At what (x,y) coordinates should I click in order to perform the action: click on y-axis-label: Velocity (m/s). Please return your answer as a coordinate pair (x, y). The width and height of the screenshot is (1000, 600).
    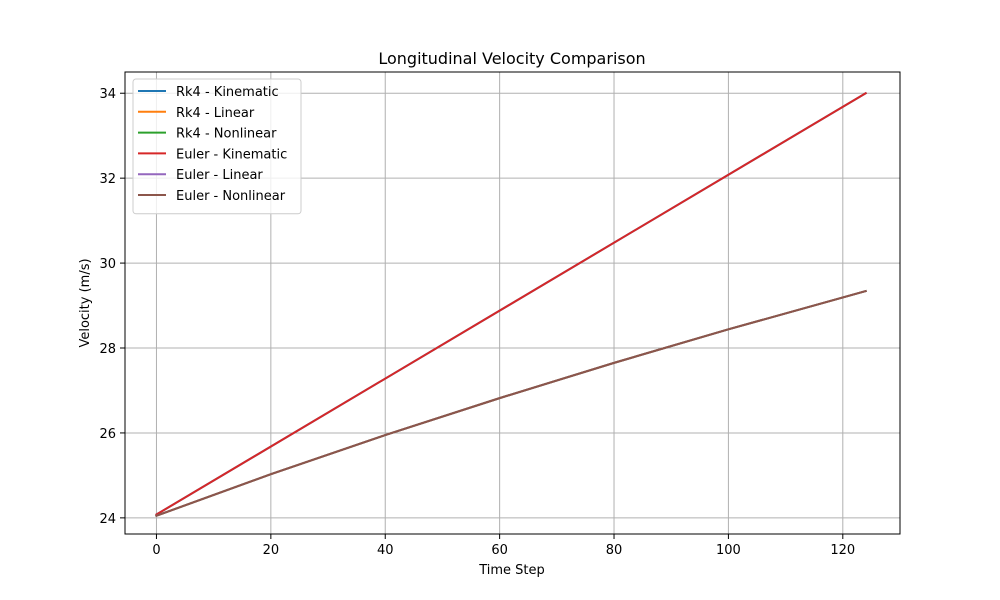
    Looking at the image, I should click on (85, 302).